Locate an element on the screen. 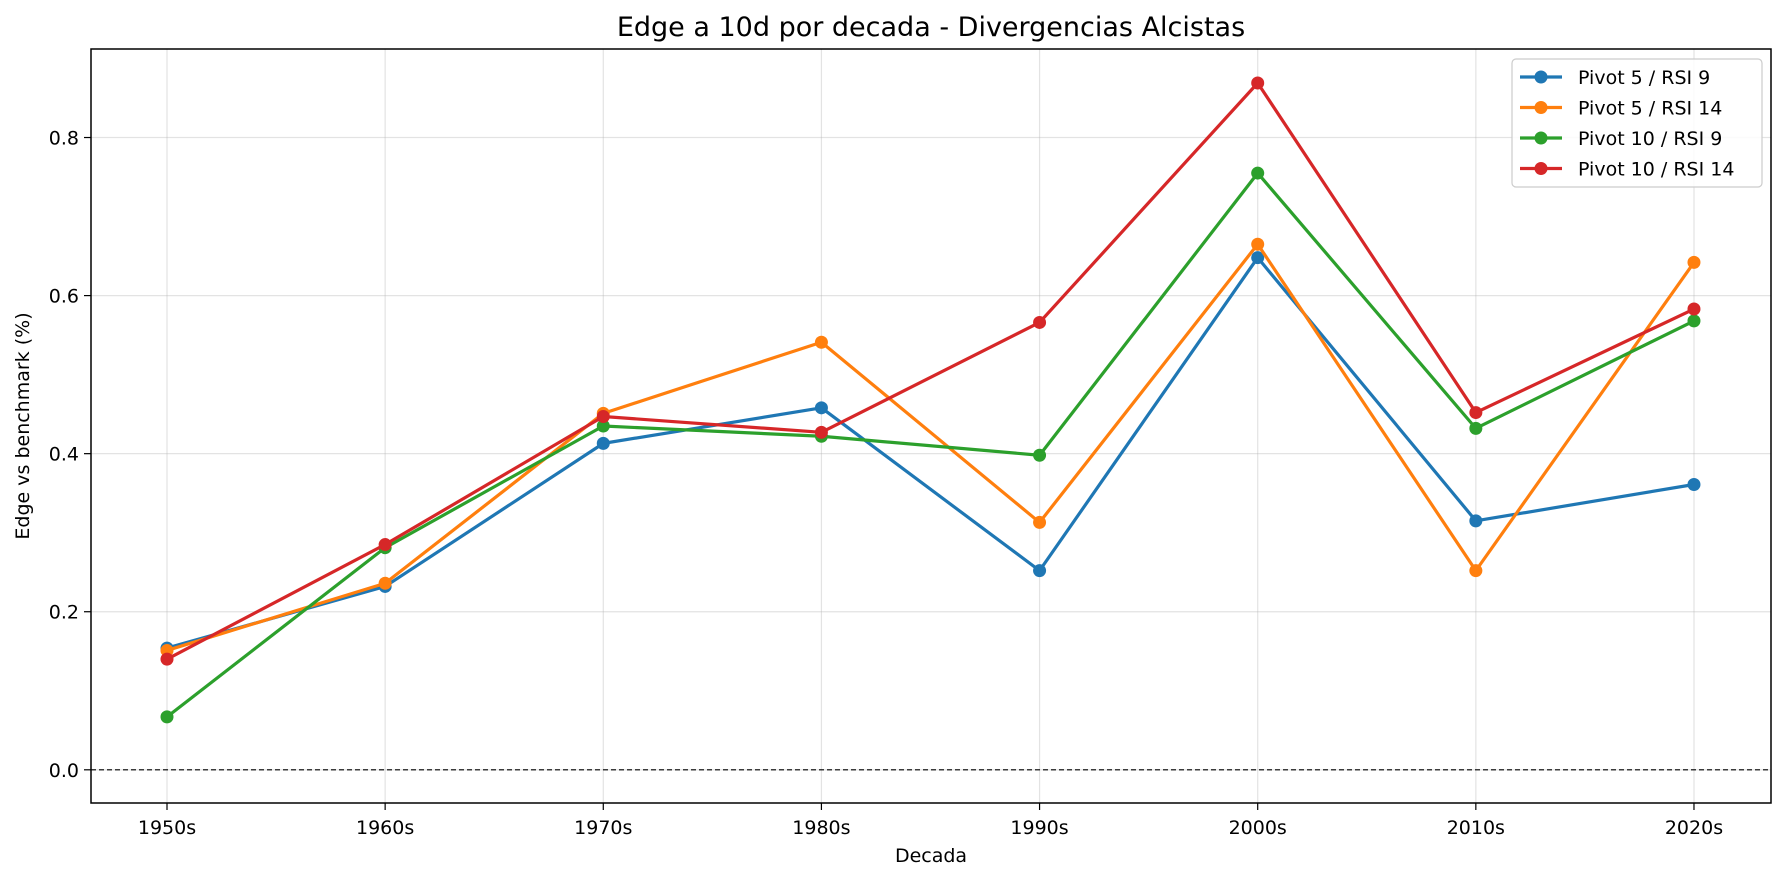 The image size is (1784, 882). legend-label: Pivot 10 / RSI 9 is located at coordinates (1650, 139).